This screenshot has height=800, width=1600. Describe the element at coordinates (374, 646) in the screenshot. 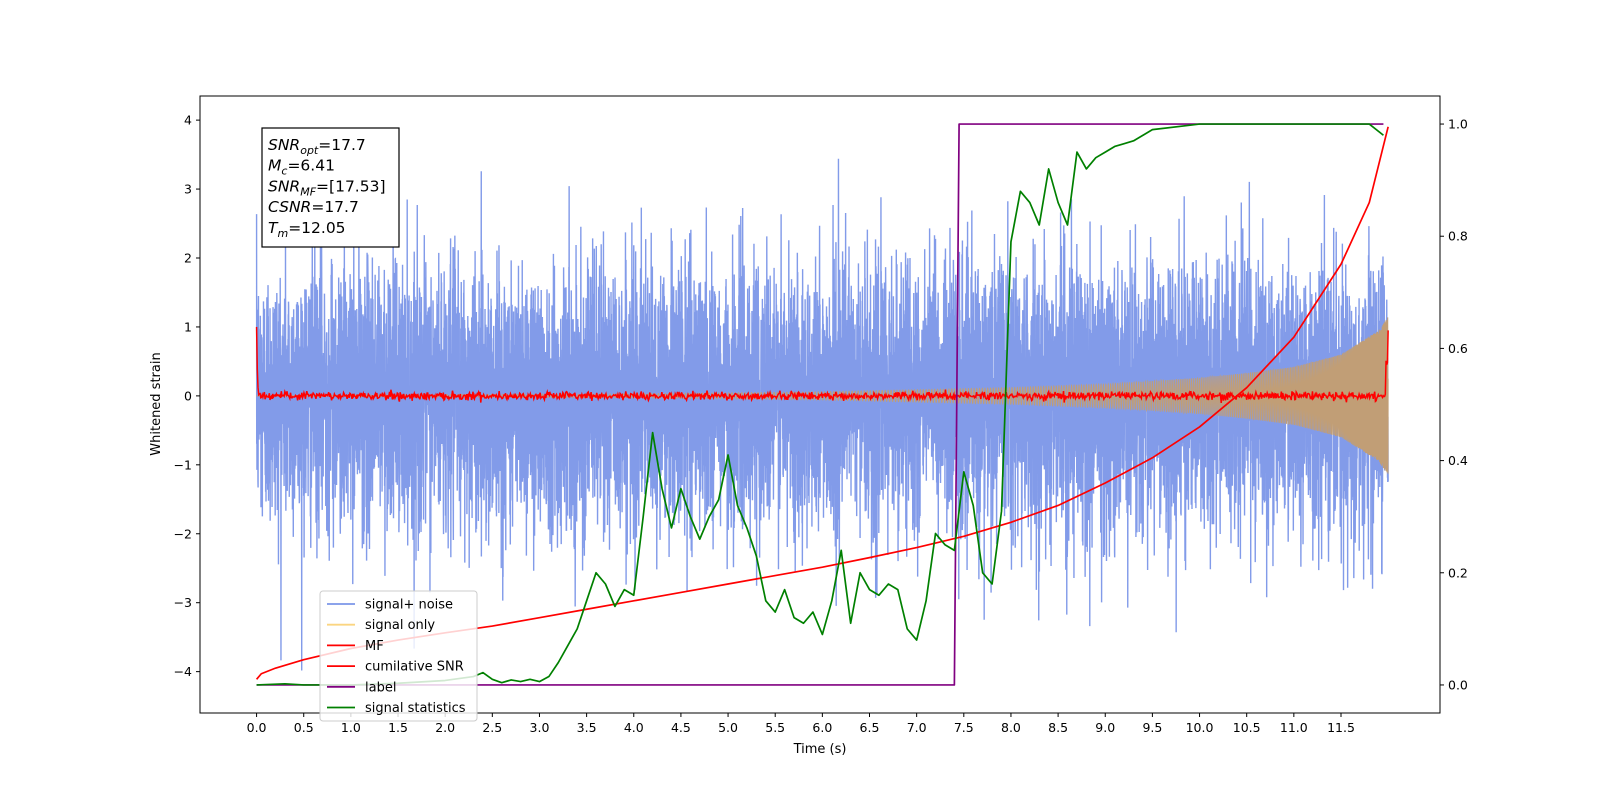

I see `legend-label: MF` at that location.